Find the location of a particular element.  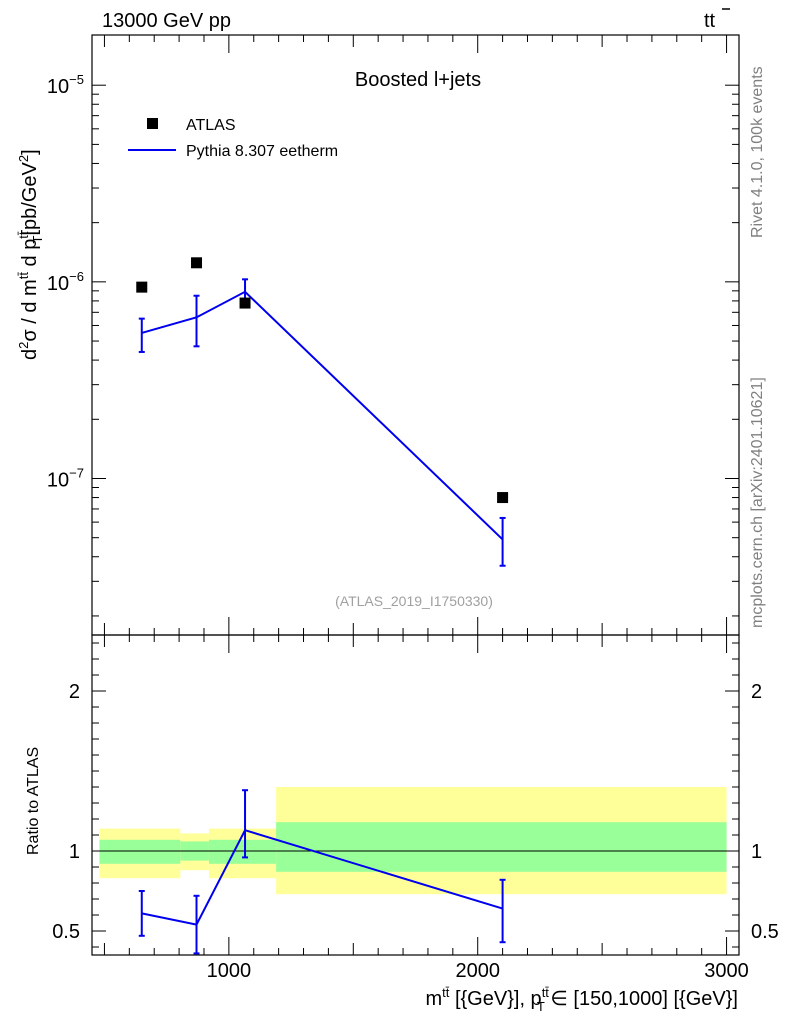

mc-line is located at coordinates (322, 415).